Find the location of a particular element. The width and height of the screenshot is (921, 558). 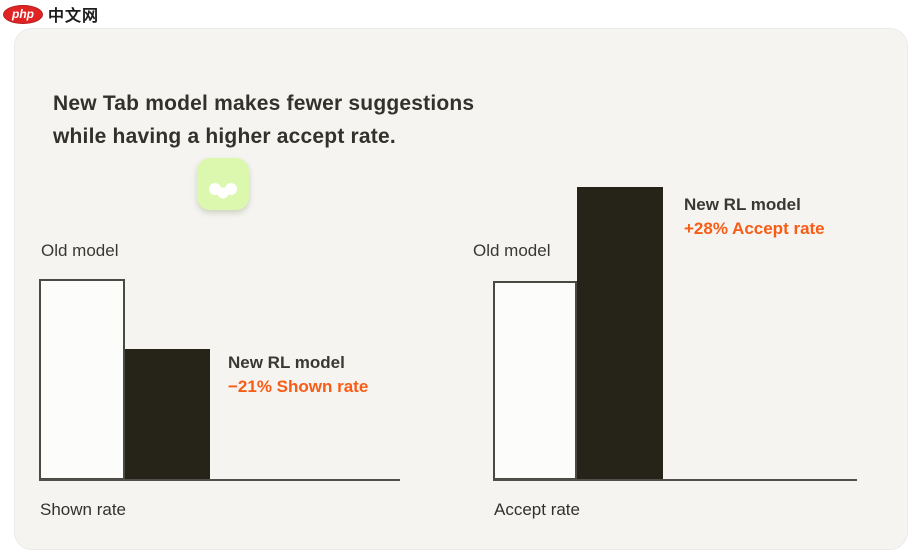

shown-rate-plot is located at coordinates (219, 379).